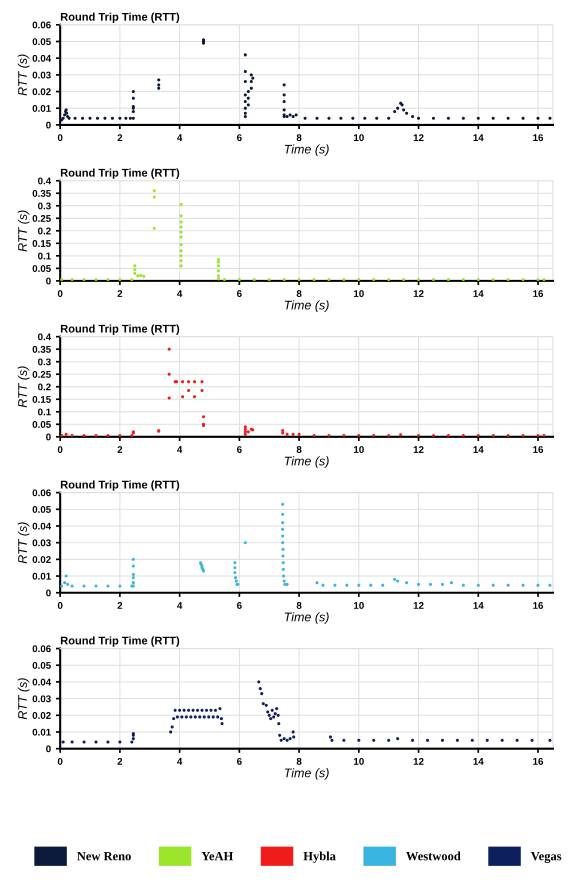 The height and width of the screenshot is (886, 573). I want to click on y-tick-label: 0.1, so click(44, 256).